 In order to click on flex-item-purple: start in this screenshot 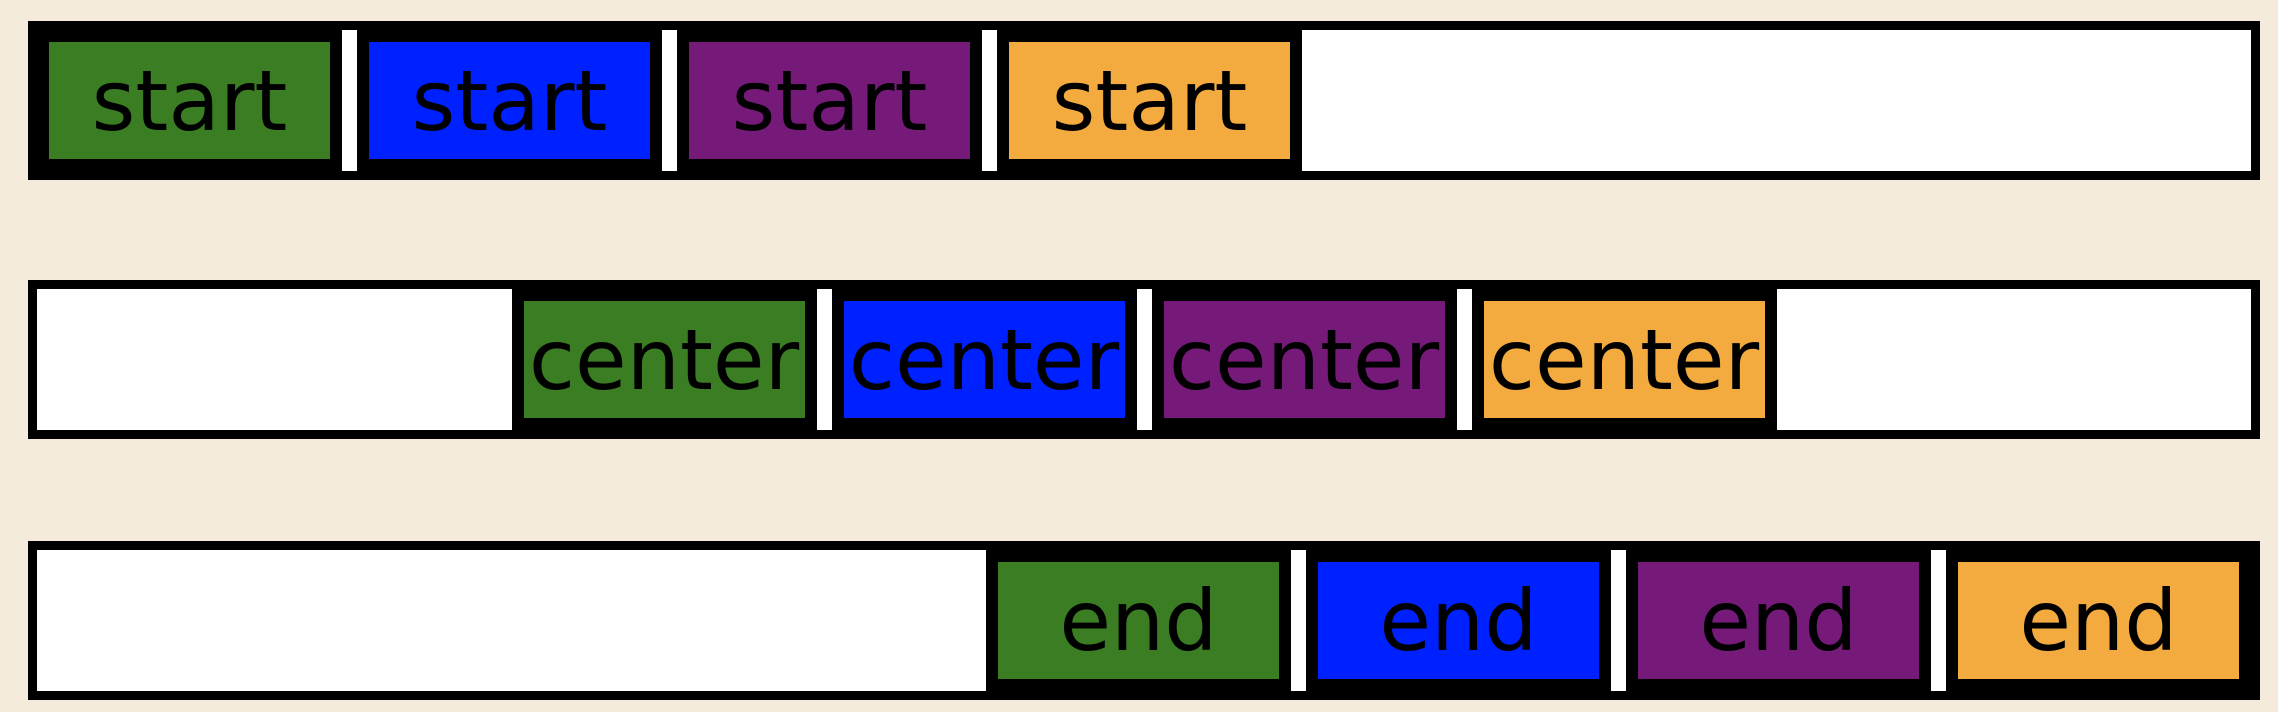, I will do `click(829, 100)`.